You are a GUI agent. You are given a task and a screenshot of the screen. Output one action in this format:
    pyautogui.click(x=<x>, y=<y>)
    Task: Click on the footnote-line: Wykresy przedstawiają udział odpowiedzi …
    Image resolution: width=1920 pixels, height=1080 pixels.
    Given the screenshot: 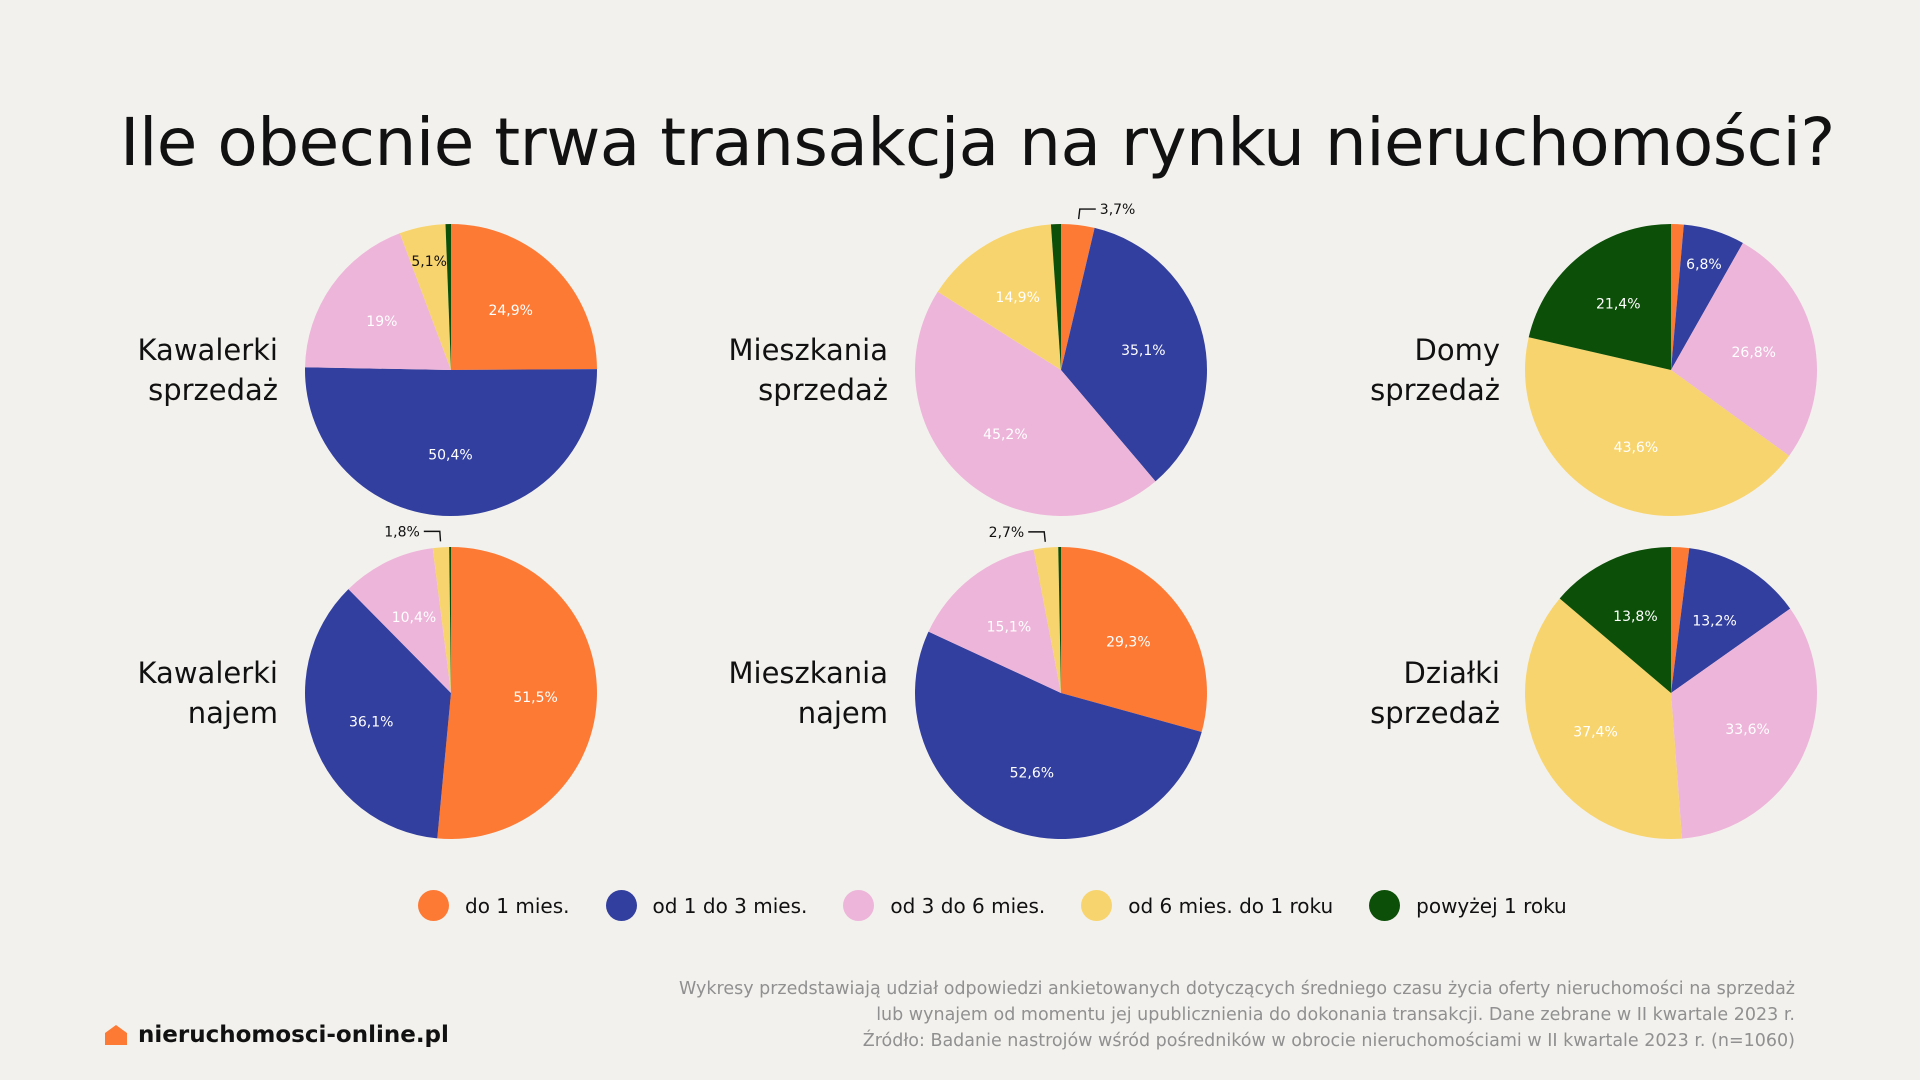 What is the action you would take?
    pyautogui.click(x=1237, y=989)
    